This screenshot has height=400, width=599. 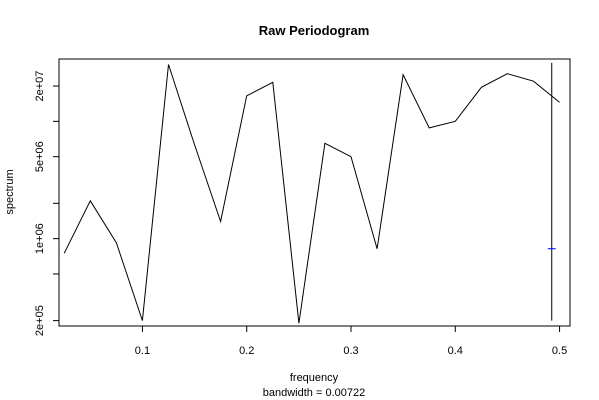 I want to click on chart-title: Raw Periodogram, so click(x=314, y=30).